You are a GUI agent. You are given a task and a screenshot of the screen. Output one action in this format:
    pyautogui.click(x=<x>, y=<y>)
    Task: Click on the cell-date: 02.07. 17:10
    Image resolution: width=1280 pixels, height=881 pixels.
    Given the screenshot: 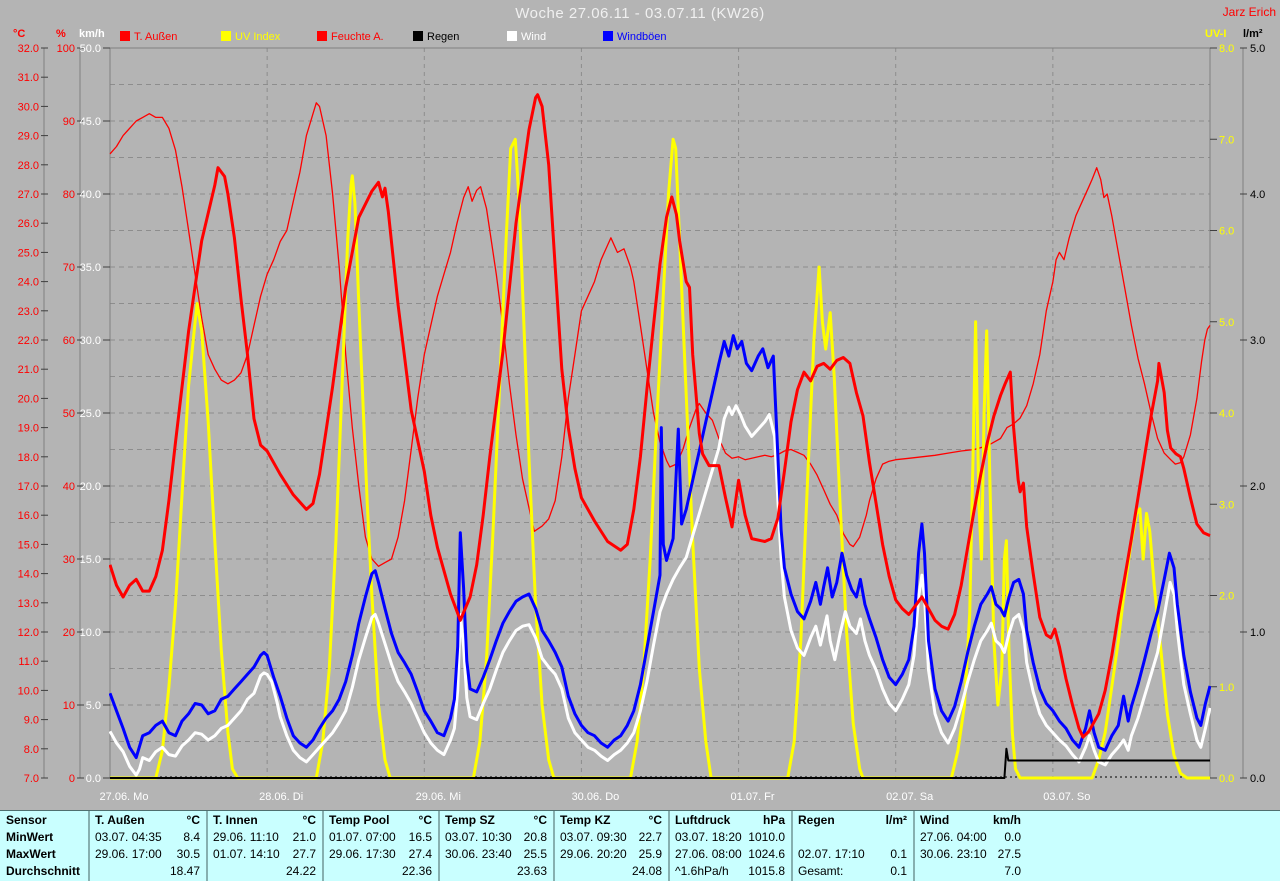 What is the action you would take?
    pyautogui.click(x=831, y=854)
    